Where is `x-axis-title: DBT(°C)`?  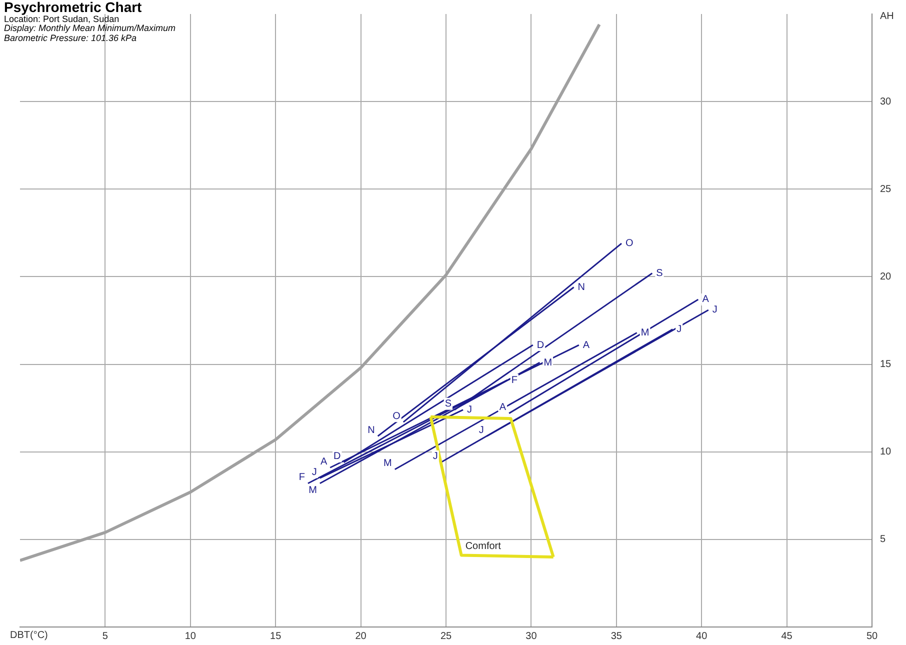 x-axis-title: DBT(°C) is located at coordinates (29, 635).